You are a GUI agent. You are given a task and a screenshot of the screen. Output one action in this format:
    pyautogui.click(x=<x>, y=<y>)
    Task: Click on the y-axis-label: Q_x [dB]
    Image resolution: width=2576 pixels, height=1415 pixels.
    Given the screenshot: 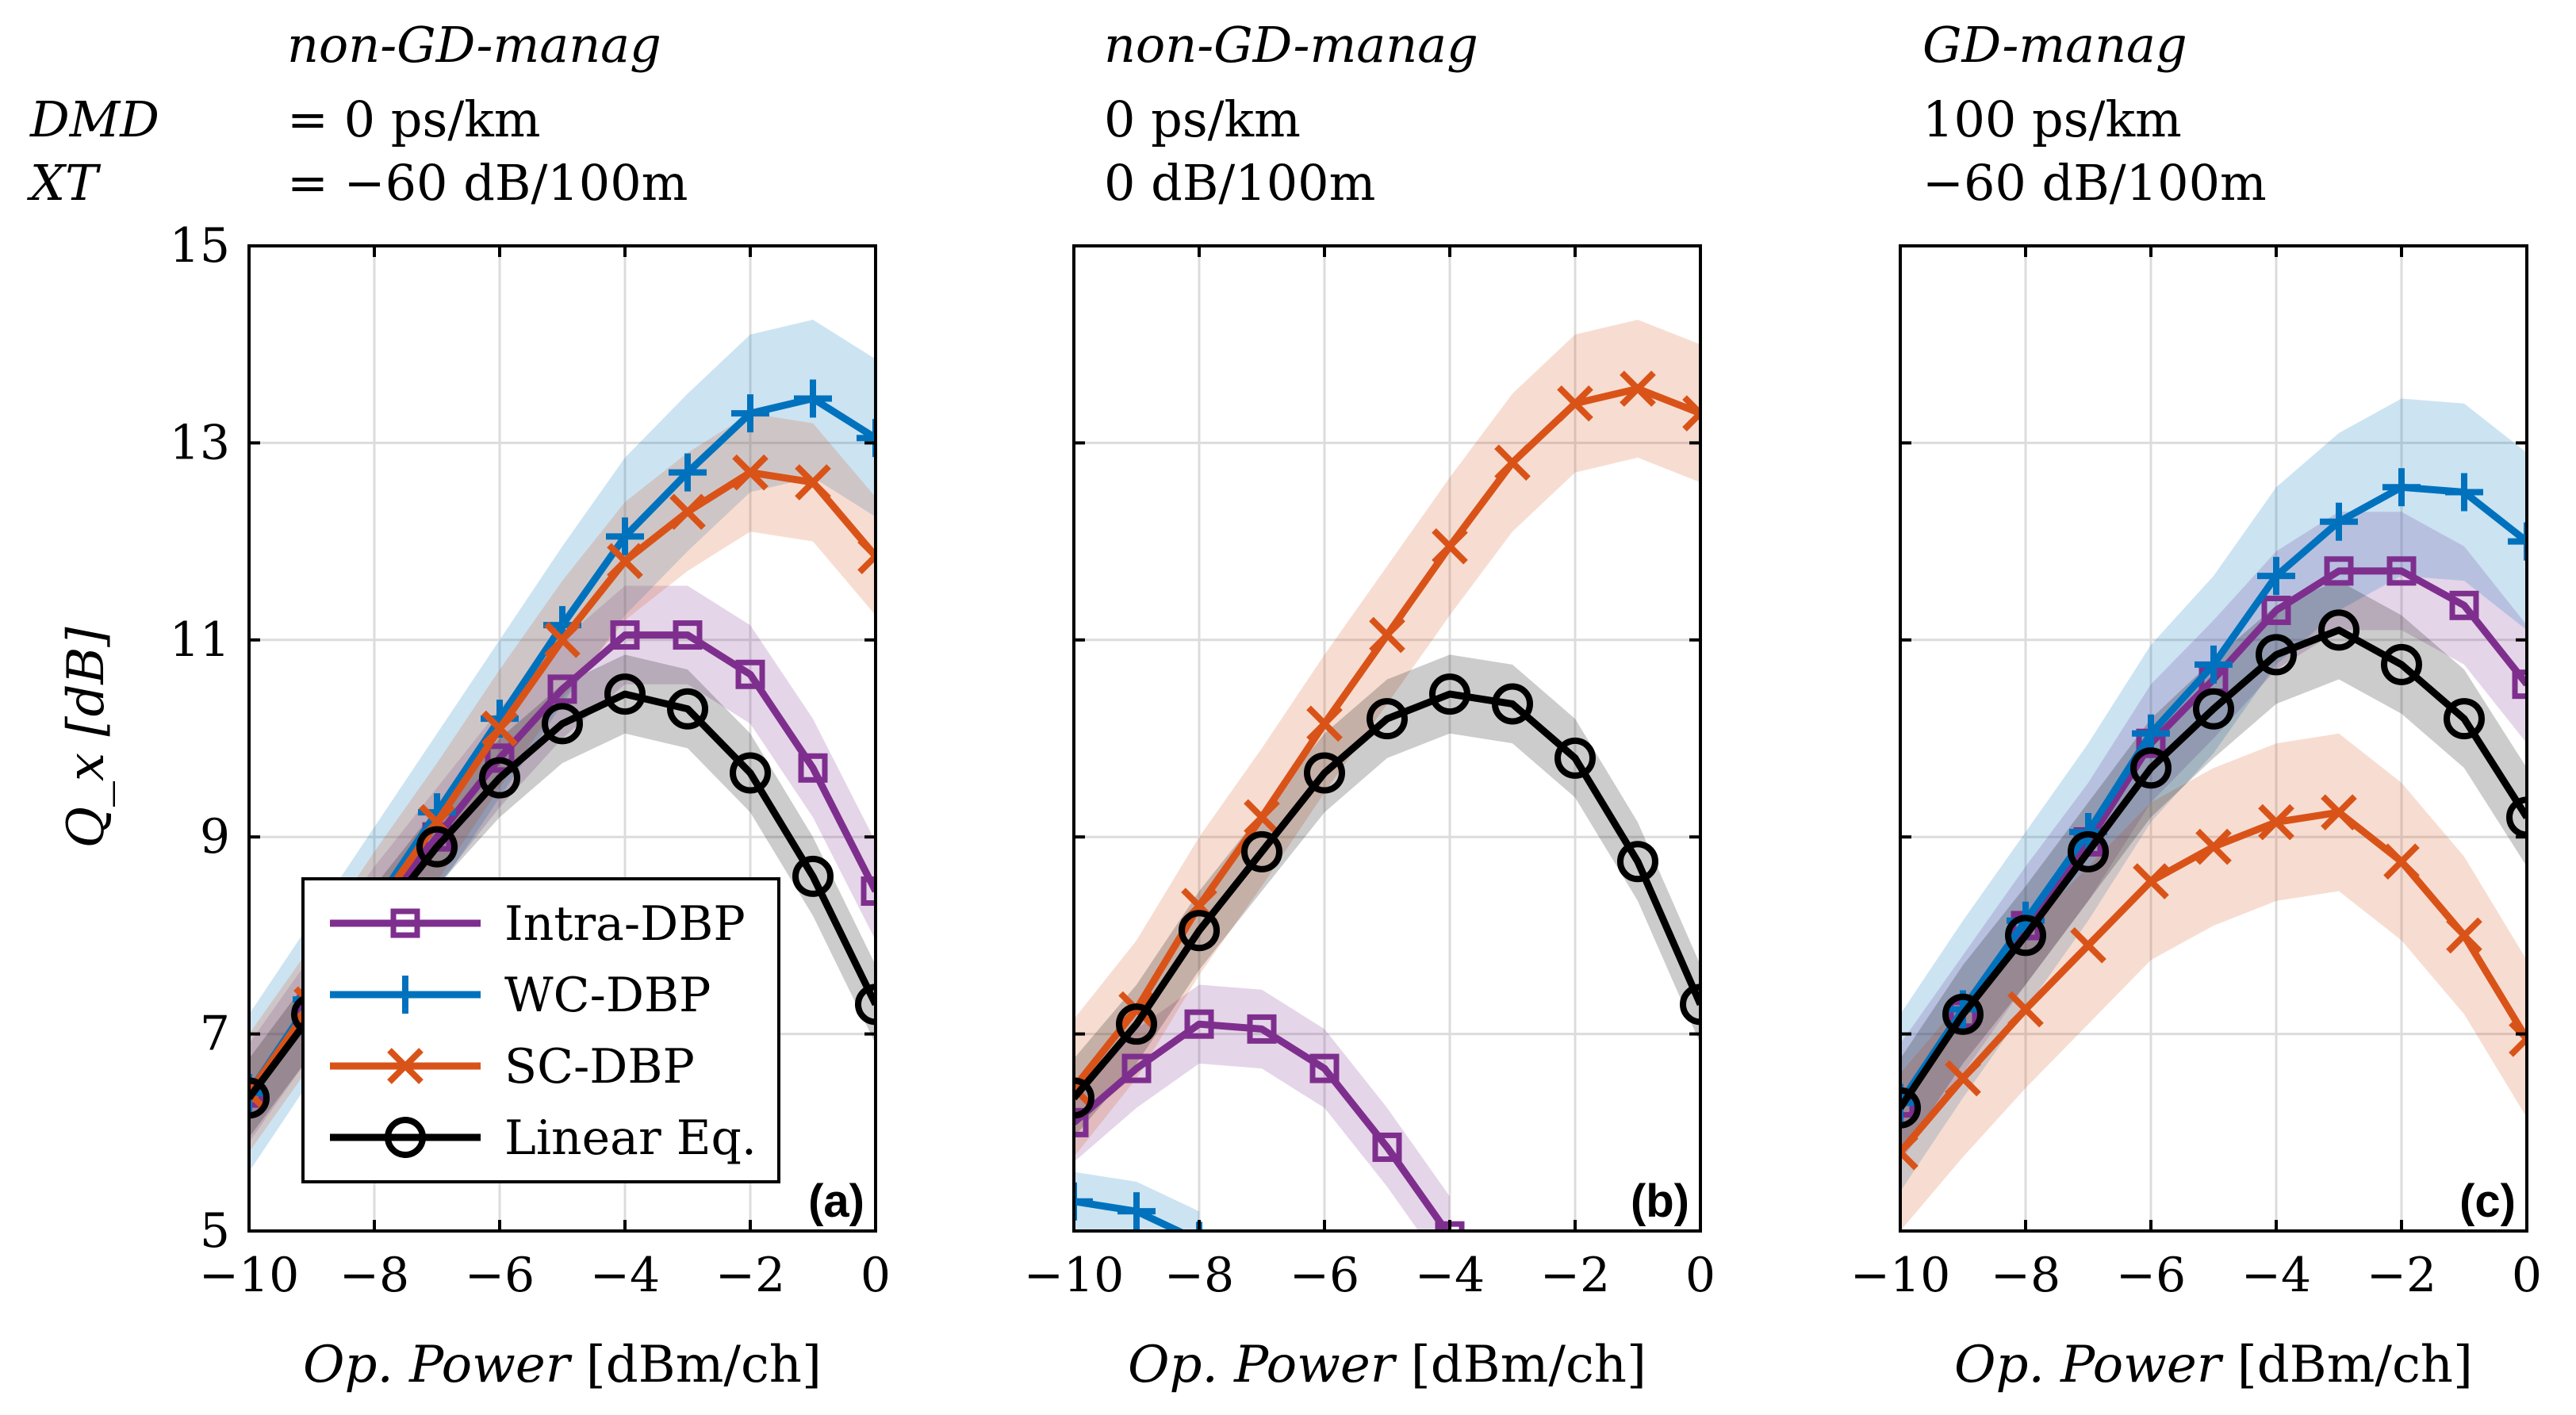 What is the action you would take?
    pyautogui.click(x=87, y=738)
    